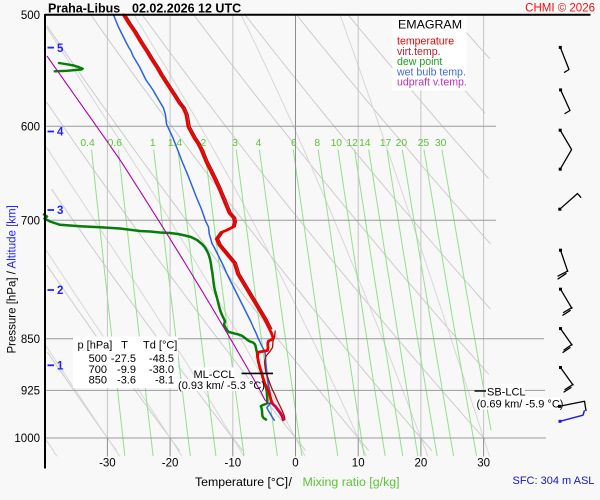 The image size is (600, 500). I want to click on svg-text: -20, so click(170, 464).